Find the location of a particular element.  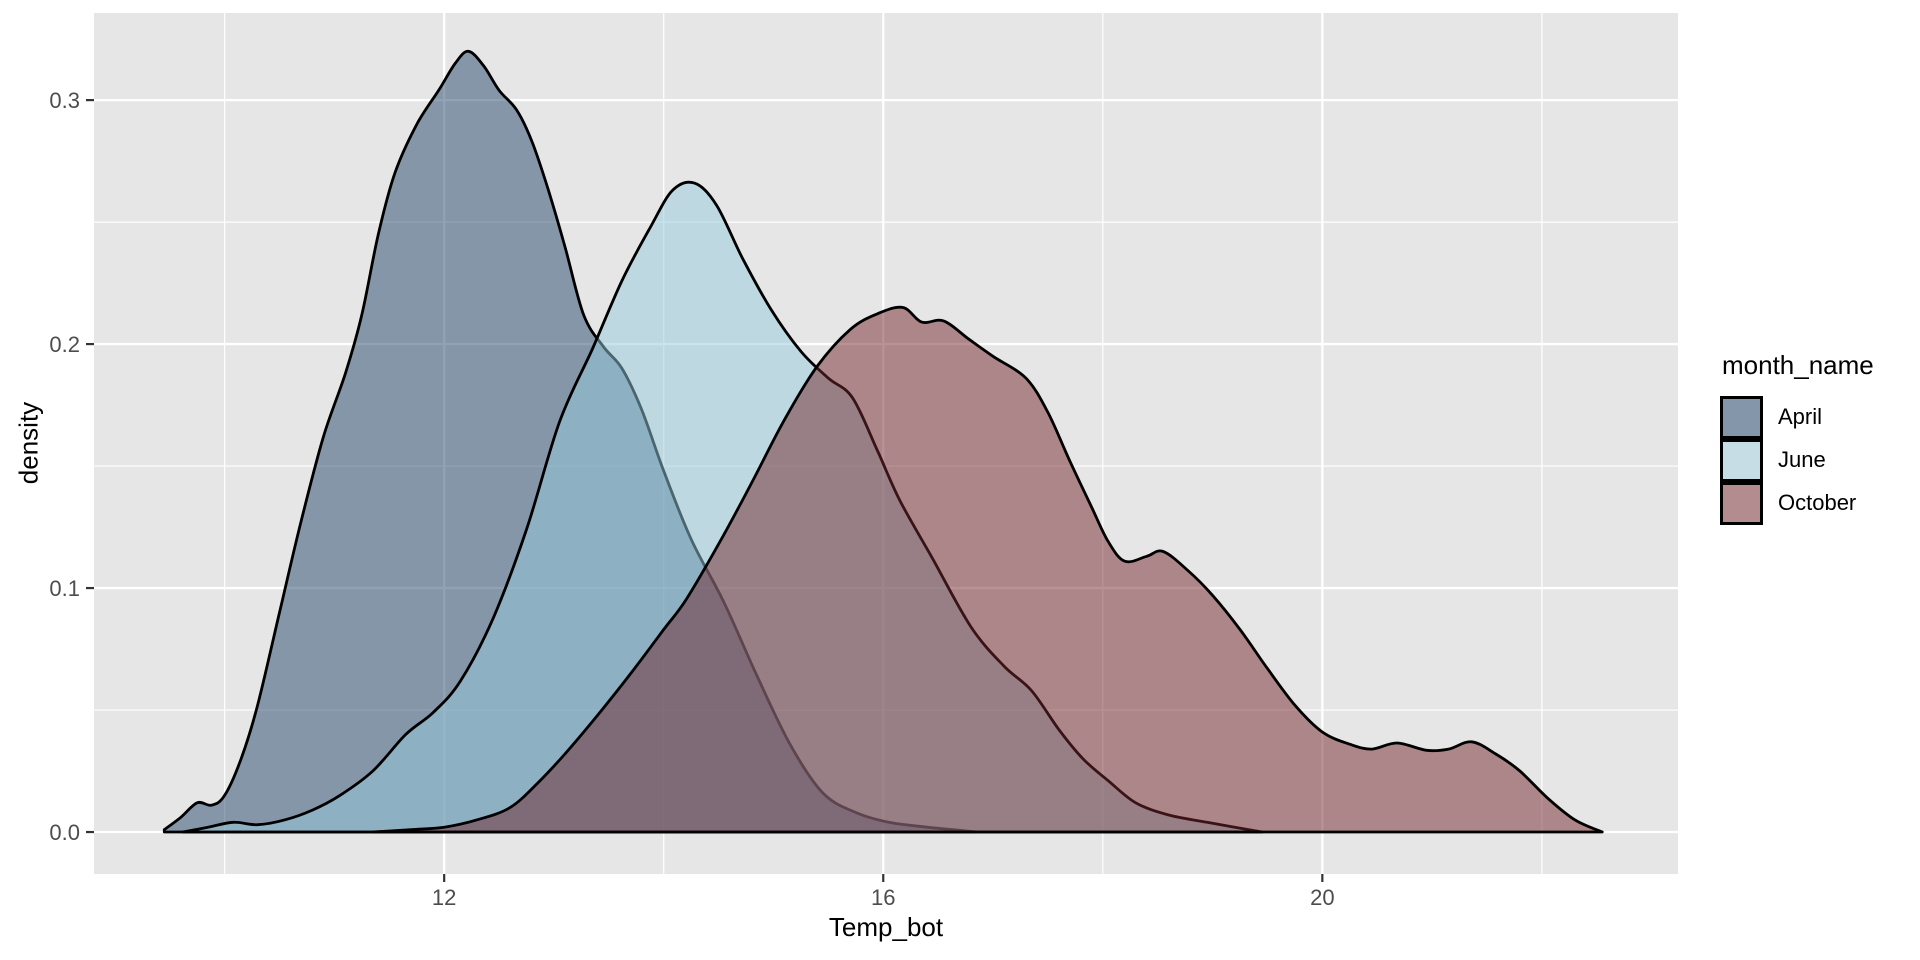

y-tick-label: 0.2 is located at coordinates (64, 344).